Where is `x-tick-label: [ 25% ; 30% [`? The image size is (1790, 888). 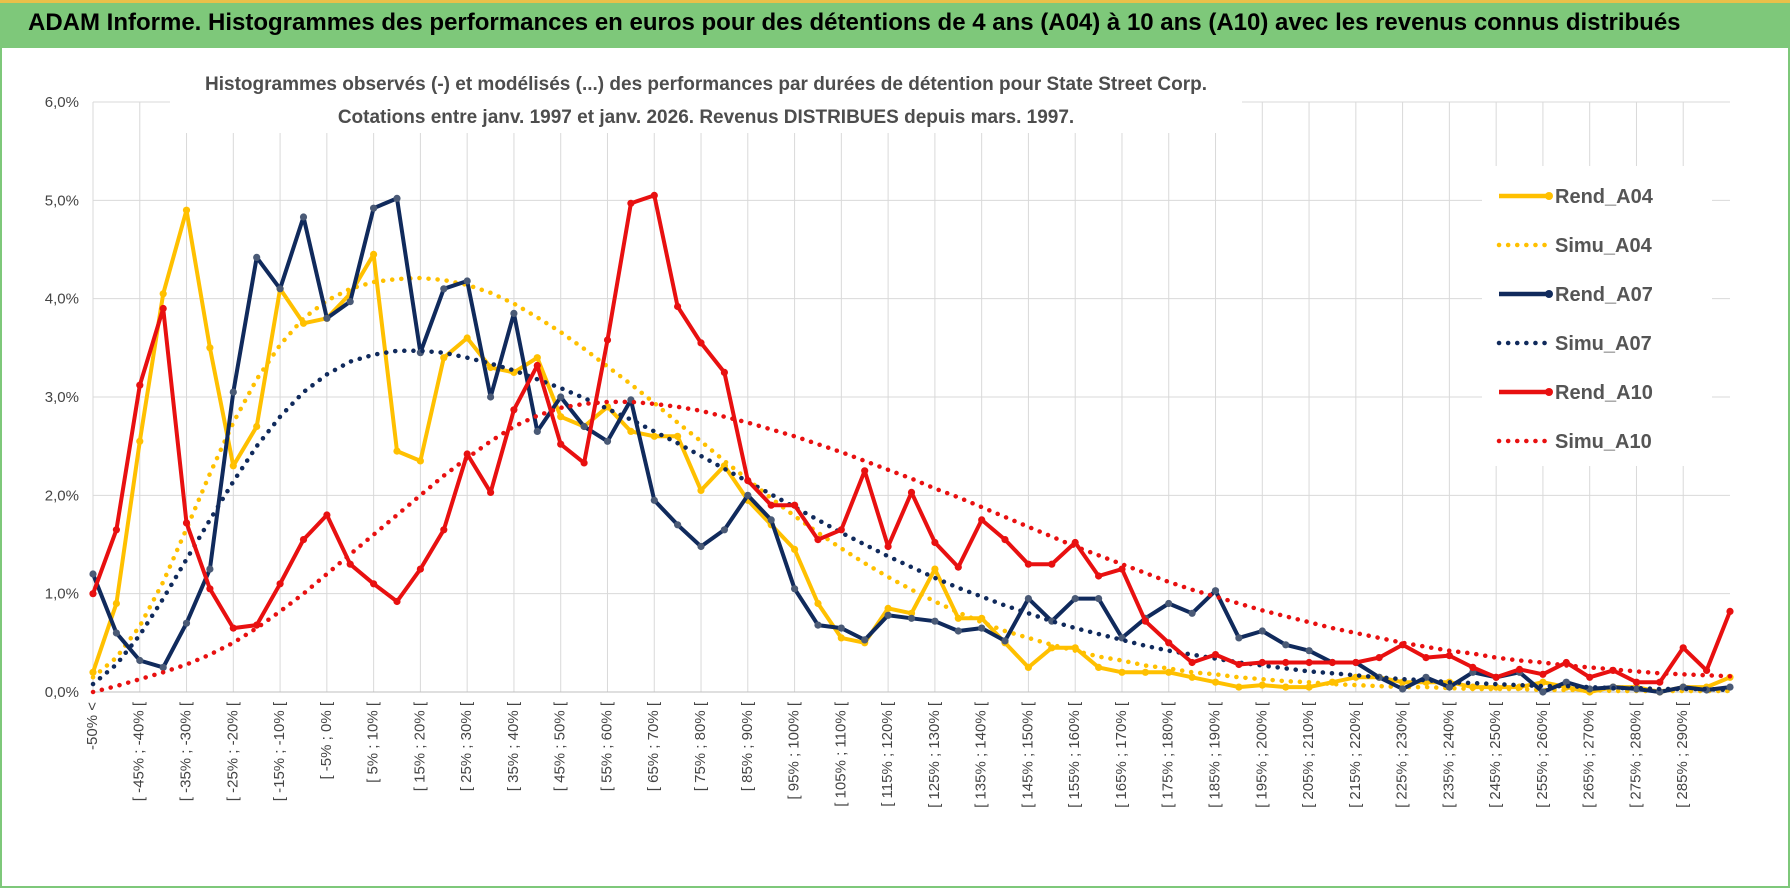
x-tick-label: [ 25% ; 30% [ is located at coordinates (466, 746).